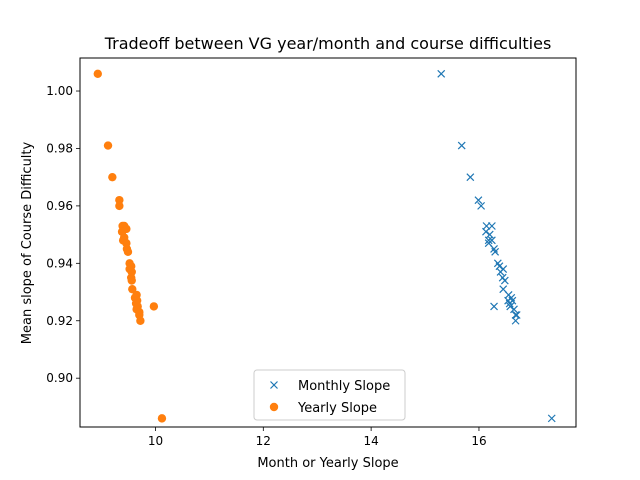 The height and width of the screenshot is (480, 640). I want to click on legend: Monthly Slope Yearly Slope, so click(329, 395).